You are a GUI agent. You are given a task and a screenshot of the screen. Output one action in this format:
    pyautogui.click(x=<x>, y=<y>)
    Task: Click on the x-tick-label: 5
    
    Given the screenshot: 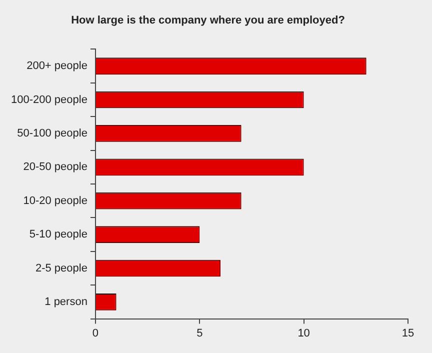 What is the action you would take?
    pyautogui.click(x=199, y=333)
    